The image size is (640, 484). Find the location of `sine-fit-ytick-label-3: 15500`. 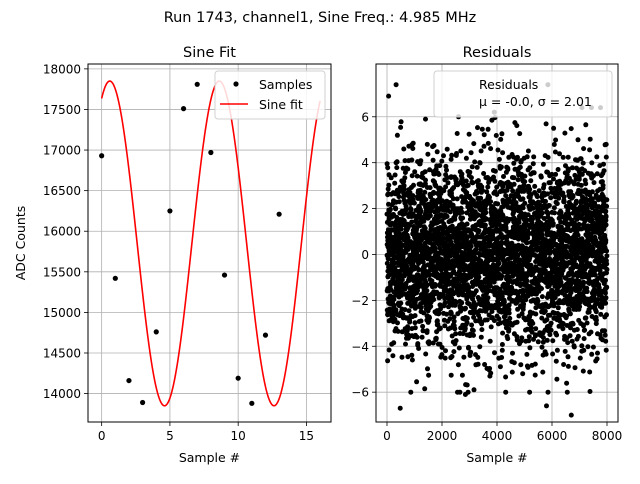

sine-fit-ytick-label-3: 15500 is located at coordinates (62, 272).